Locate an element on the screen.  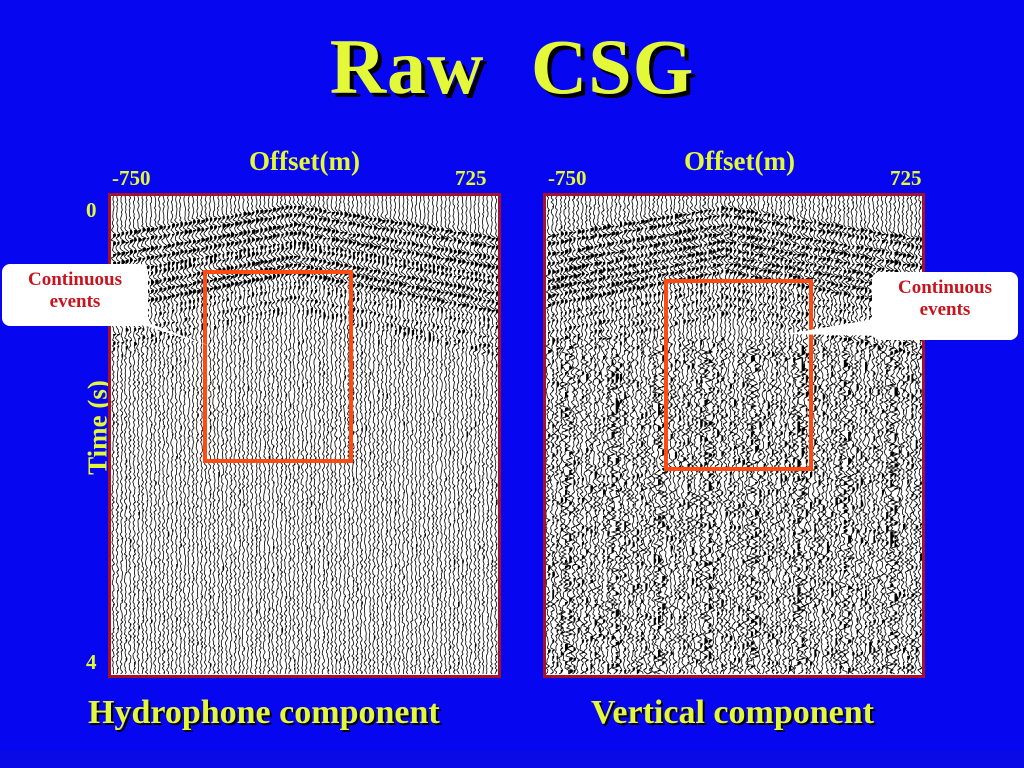
left-continuous-events-callout: Continuous events is located at coordinates (75, 295).